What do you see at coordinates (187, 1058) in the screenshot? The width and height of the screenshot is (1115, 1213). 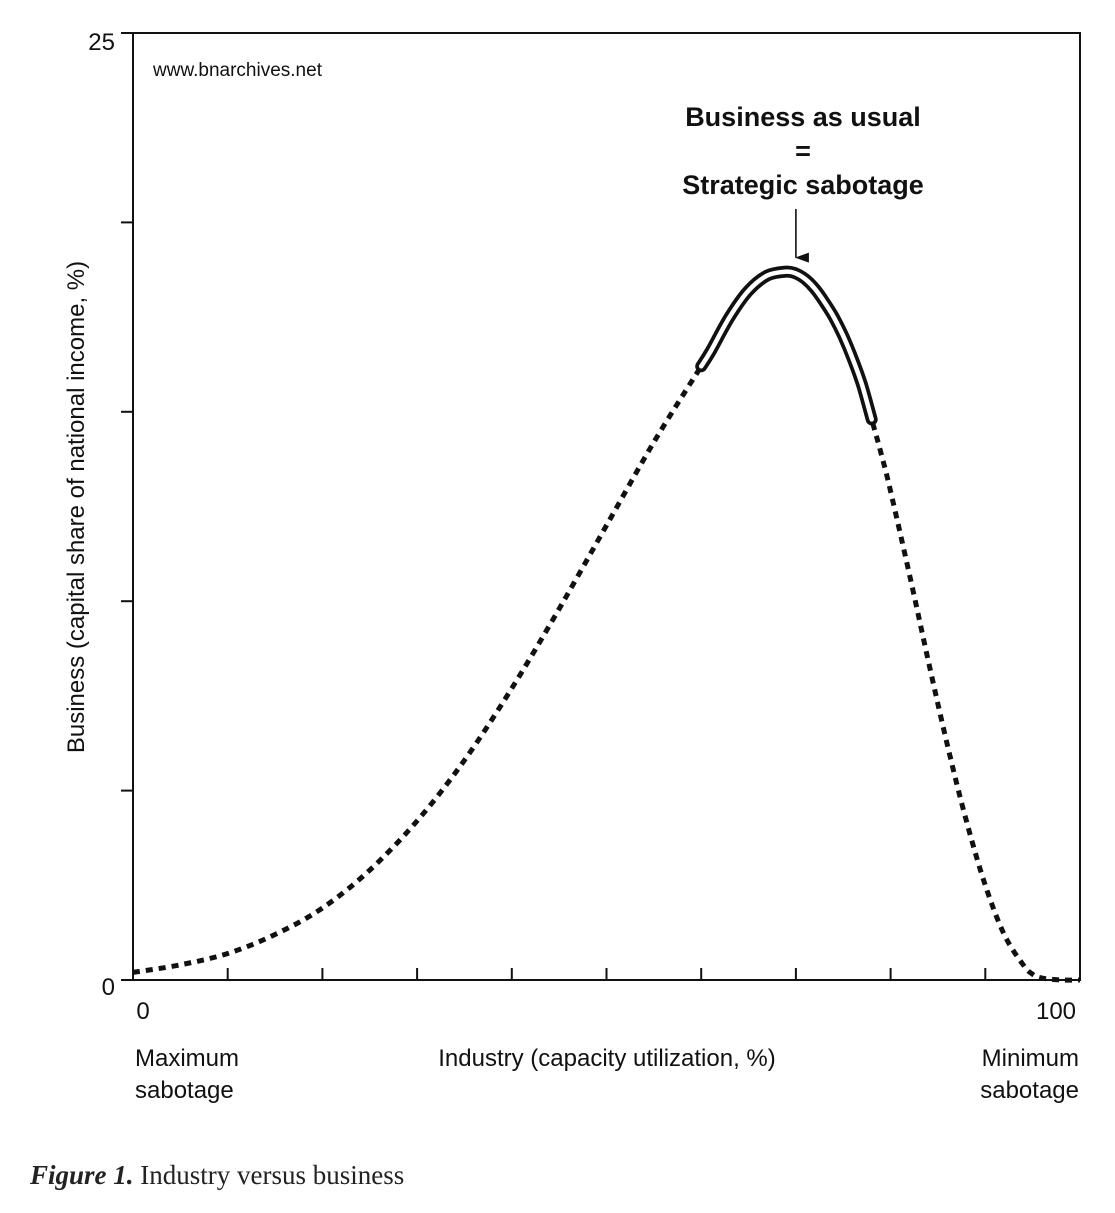 I see `x-end-label-left-line1: Maximum` at bounding box center [187, 1058].